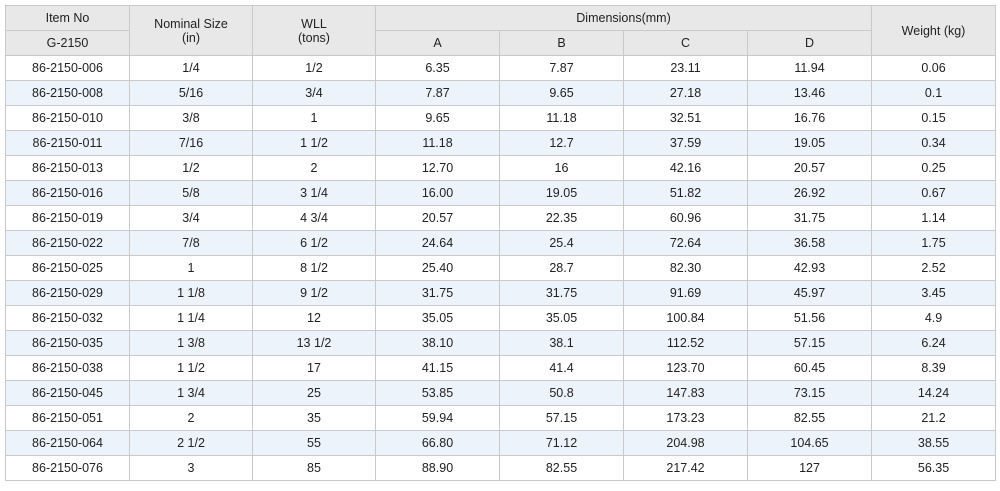 Image resolution: width=1000 pixels, height=491 pixels. What do you see at coordinates (67, 68) in the screenshot?
I see `item-no-cell: 86-2150-006` at bounding box center [67, 68].